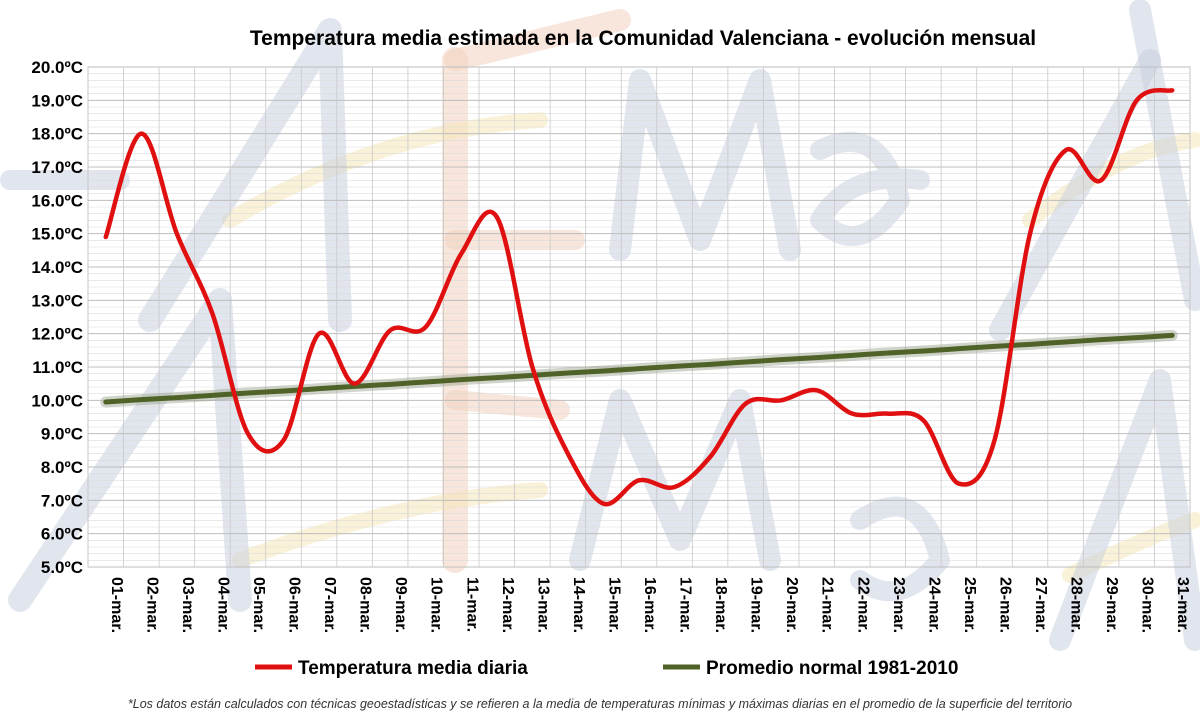 The width and height of the screenshot is (1200, 720). I want to click on x-tick-label: 06-mar., so click(294, 605).